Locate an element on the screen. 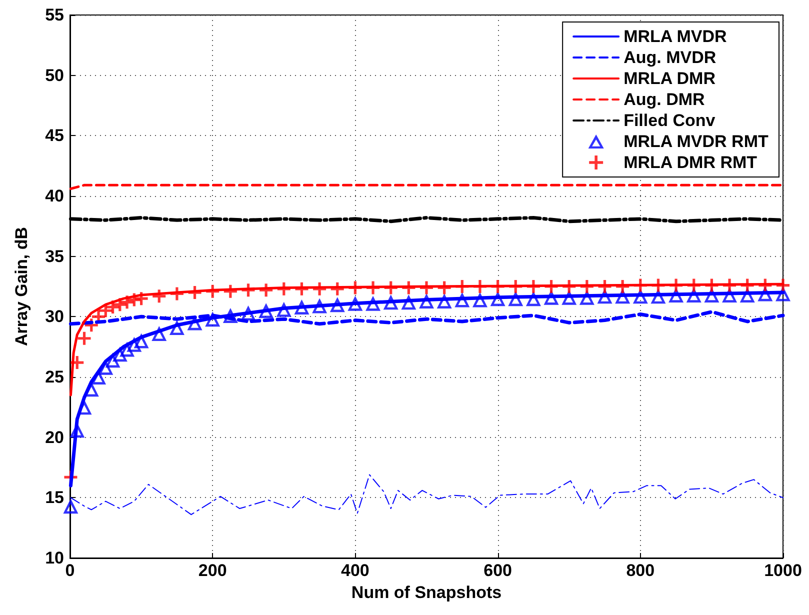 This screenshot has width=809, height=615. y-tick-label: 30 is located at coordinates (54, 316).